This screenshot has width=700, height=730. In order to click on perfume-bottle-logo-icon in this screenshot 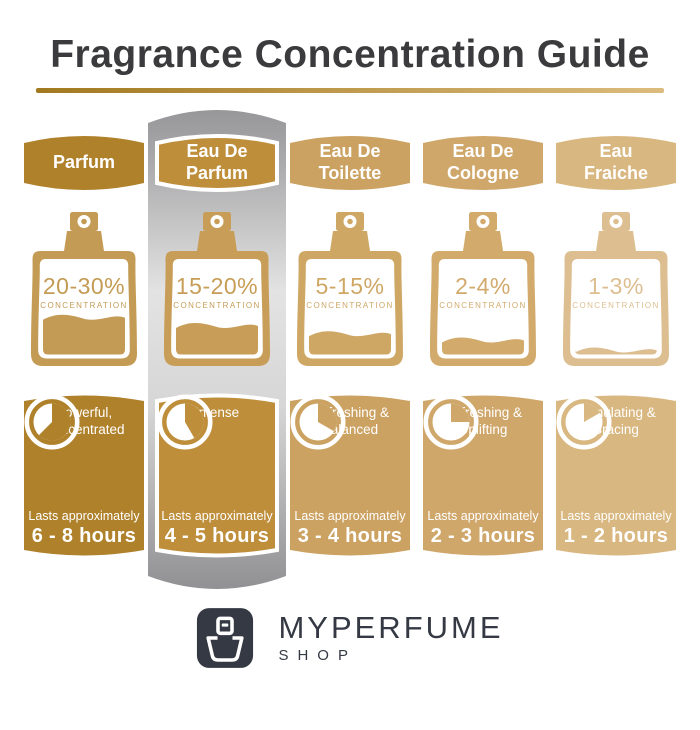, I will do `click(225, 638)`.